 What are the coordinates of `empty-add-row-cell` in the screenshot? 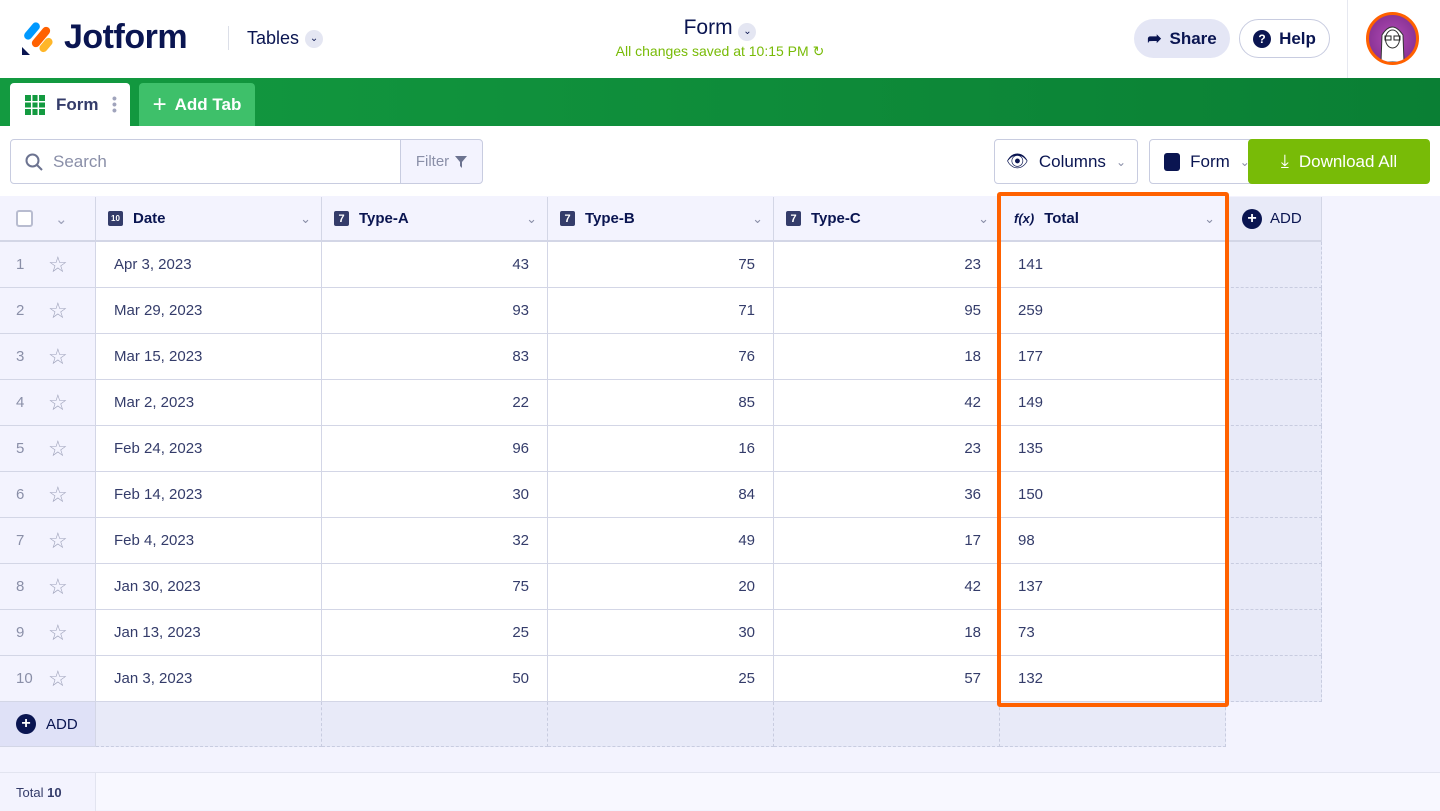 It's located at (209, 724).